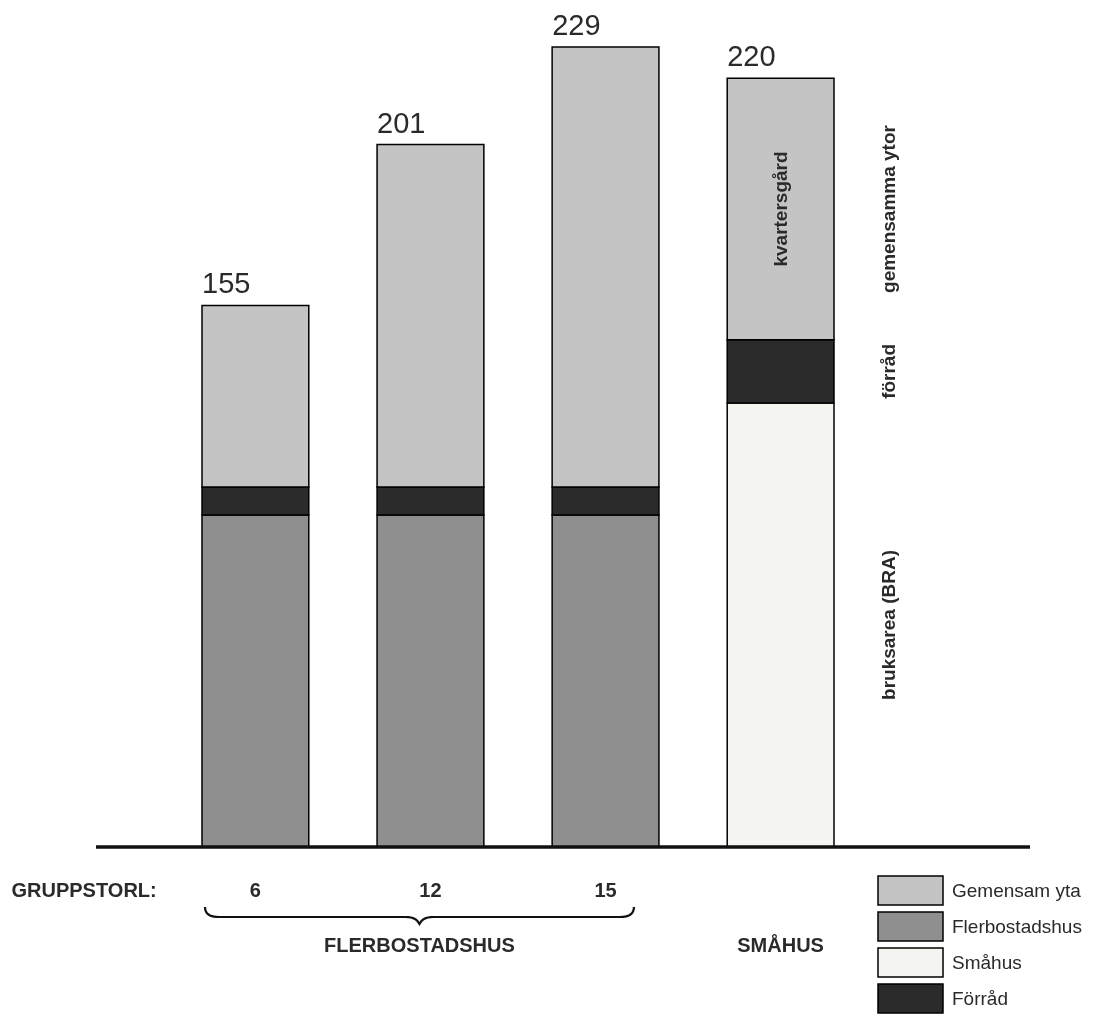 The height and width of the screenshot is (1030, 1093). Describe the element at coordinates (84, 889) in the screenshot. I see `x-axis-title: GRUPPSTORL:` at that location.